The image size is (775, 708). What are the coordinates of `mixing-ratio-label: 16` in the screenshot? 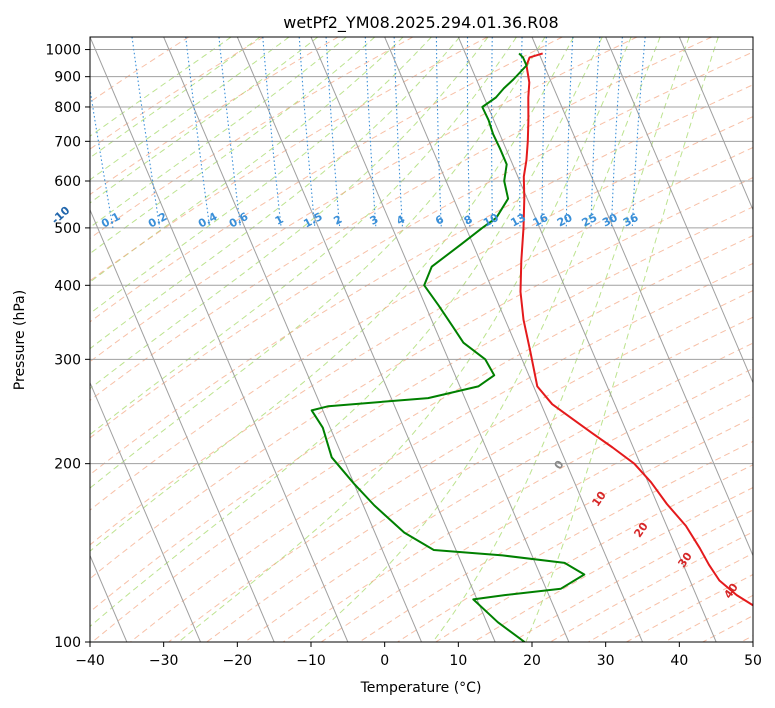 It's located at (541, 220).